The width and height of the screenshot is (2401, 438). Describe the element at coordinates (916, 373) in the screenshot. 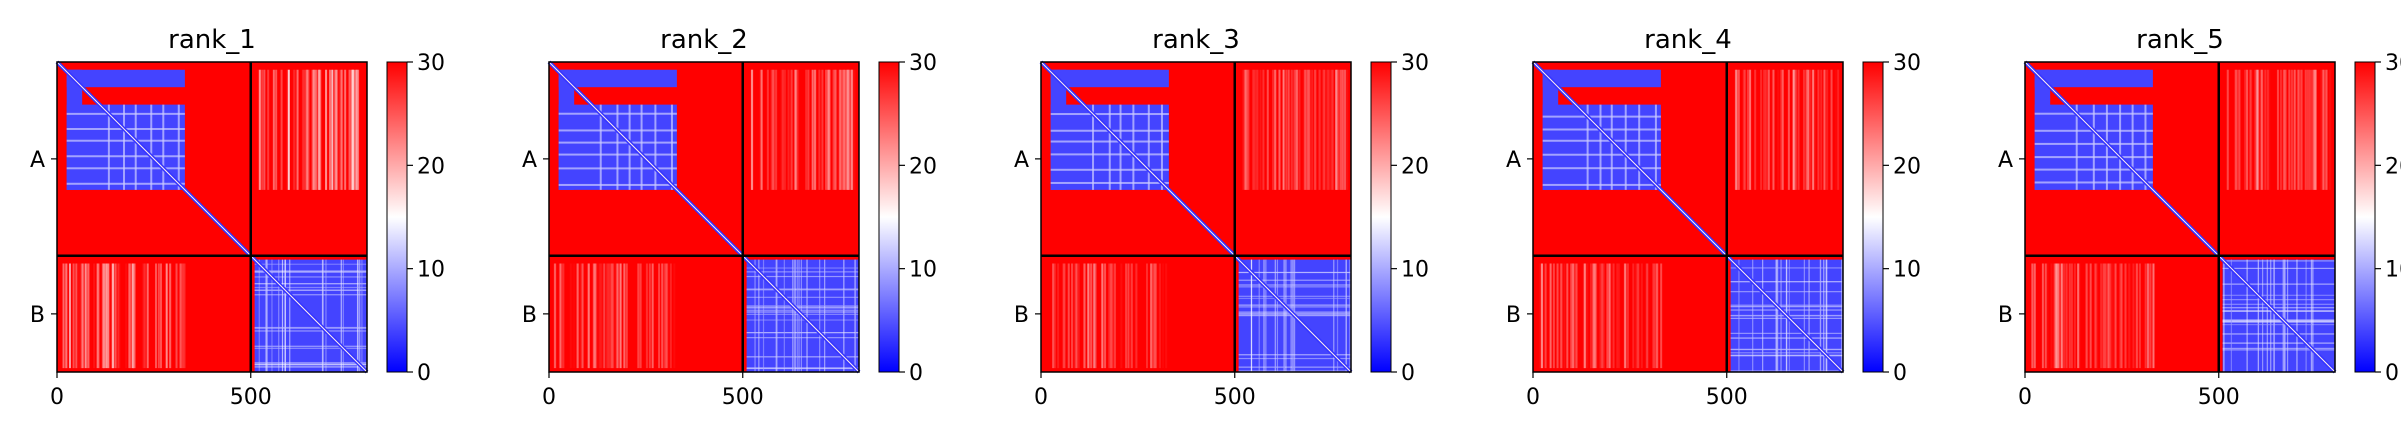

I see `colorbar-tick-label: 0` at that location.